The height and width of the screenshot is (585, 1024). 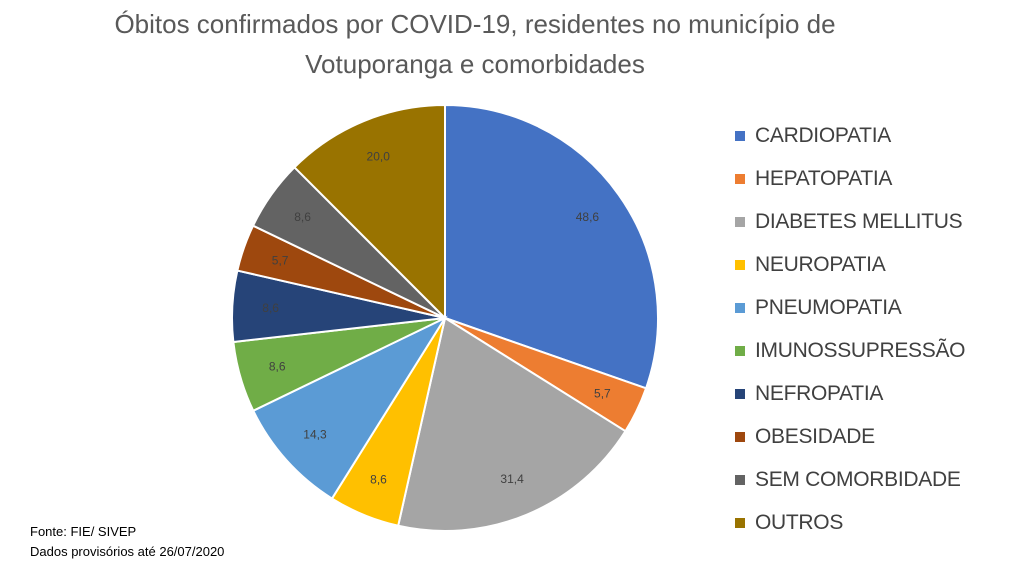 What do you see at coordinates (828, 307) in the screenshot?
I see `legend-label: PNEUMOPATIA` at bounding box center [828, 307].